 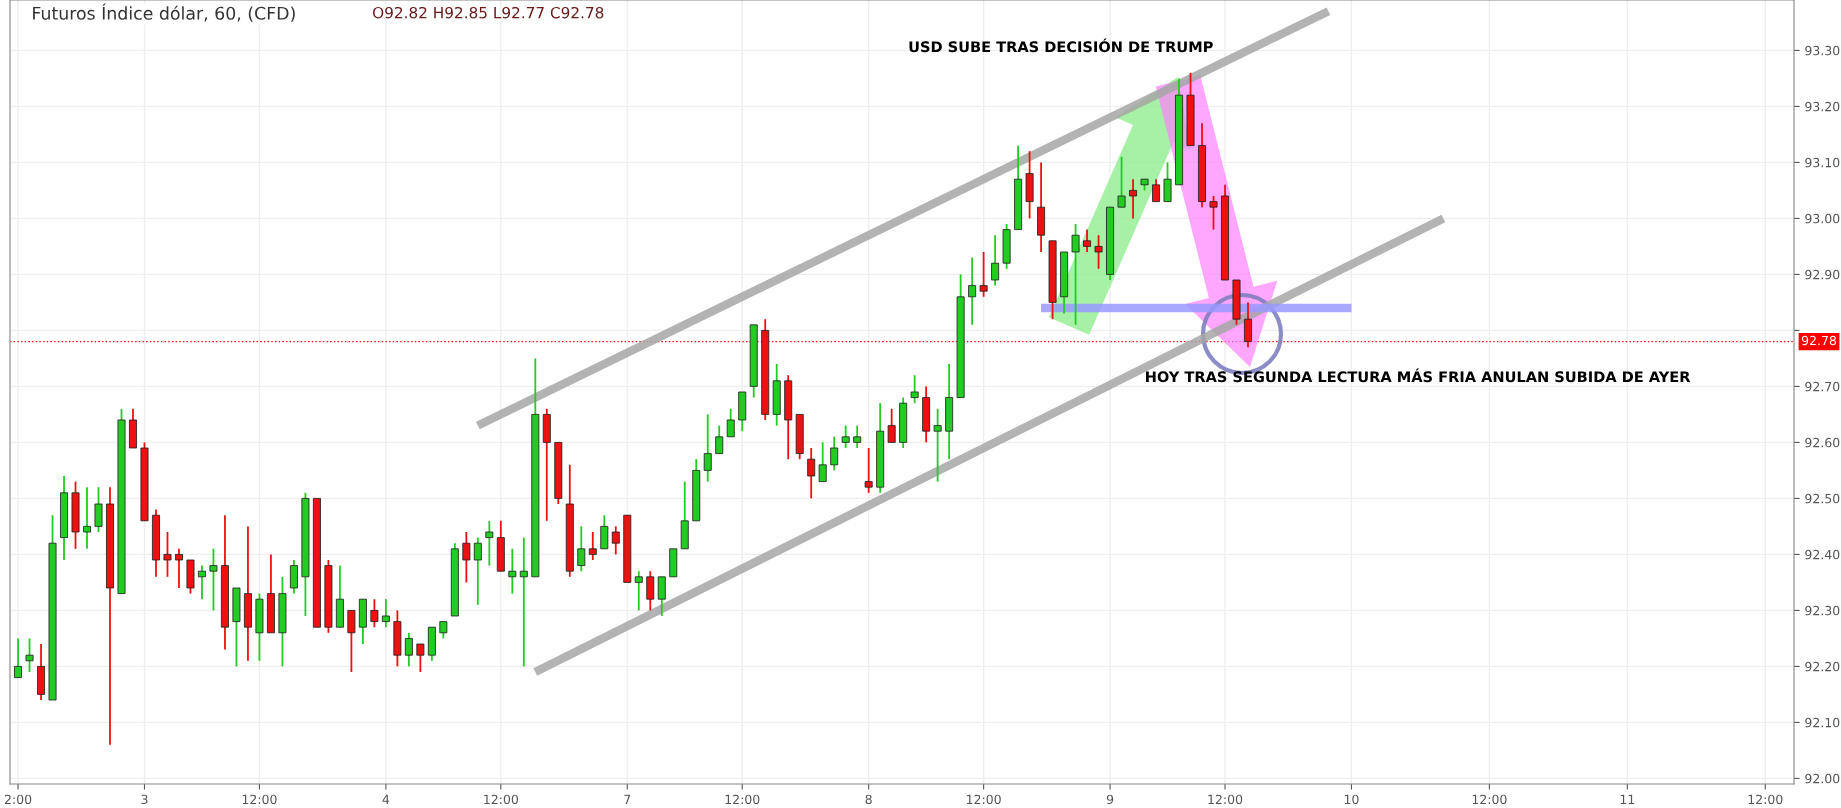 What do you see at coordinates (1822, 442) in the screenshot?
I see `y-tick-label: 92.60` at bounding box center [1822, 442].